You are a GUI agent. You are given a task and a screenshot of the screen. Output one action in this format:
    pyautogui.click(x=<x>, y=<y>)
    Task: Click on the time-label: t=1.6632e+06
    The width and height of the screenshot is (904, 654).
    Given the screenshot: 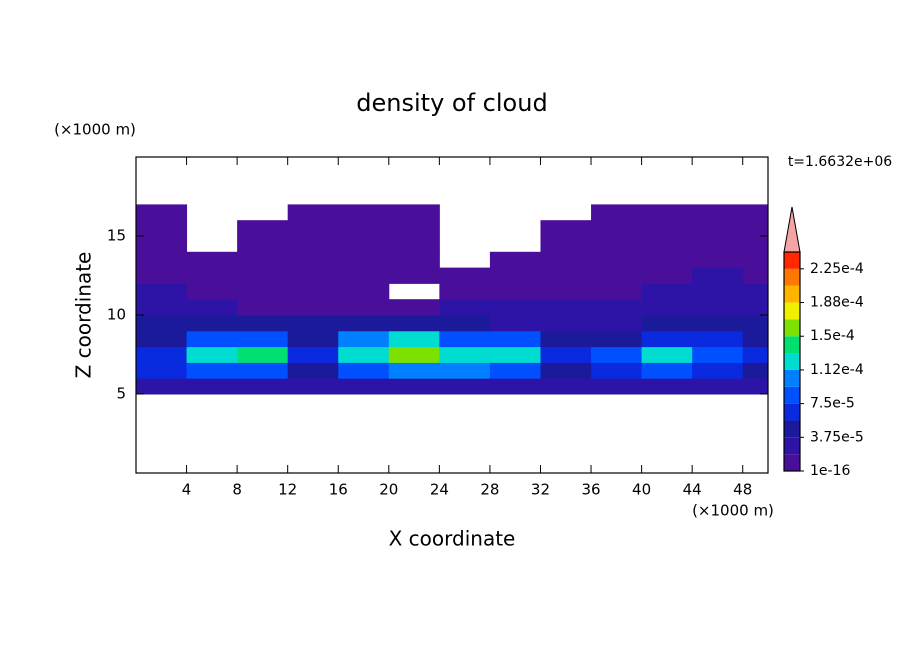 What is the action you would take?
    pyautogui.click(x=840, y=162)
    